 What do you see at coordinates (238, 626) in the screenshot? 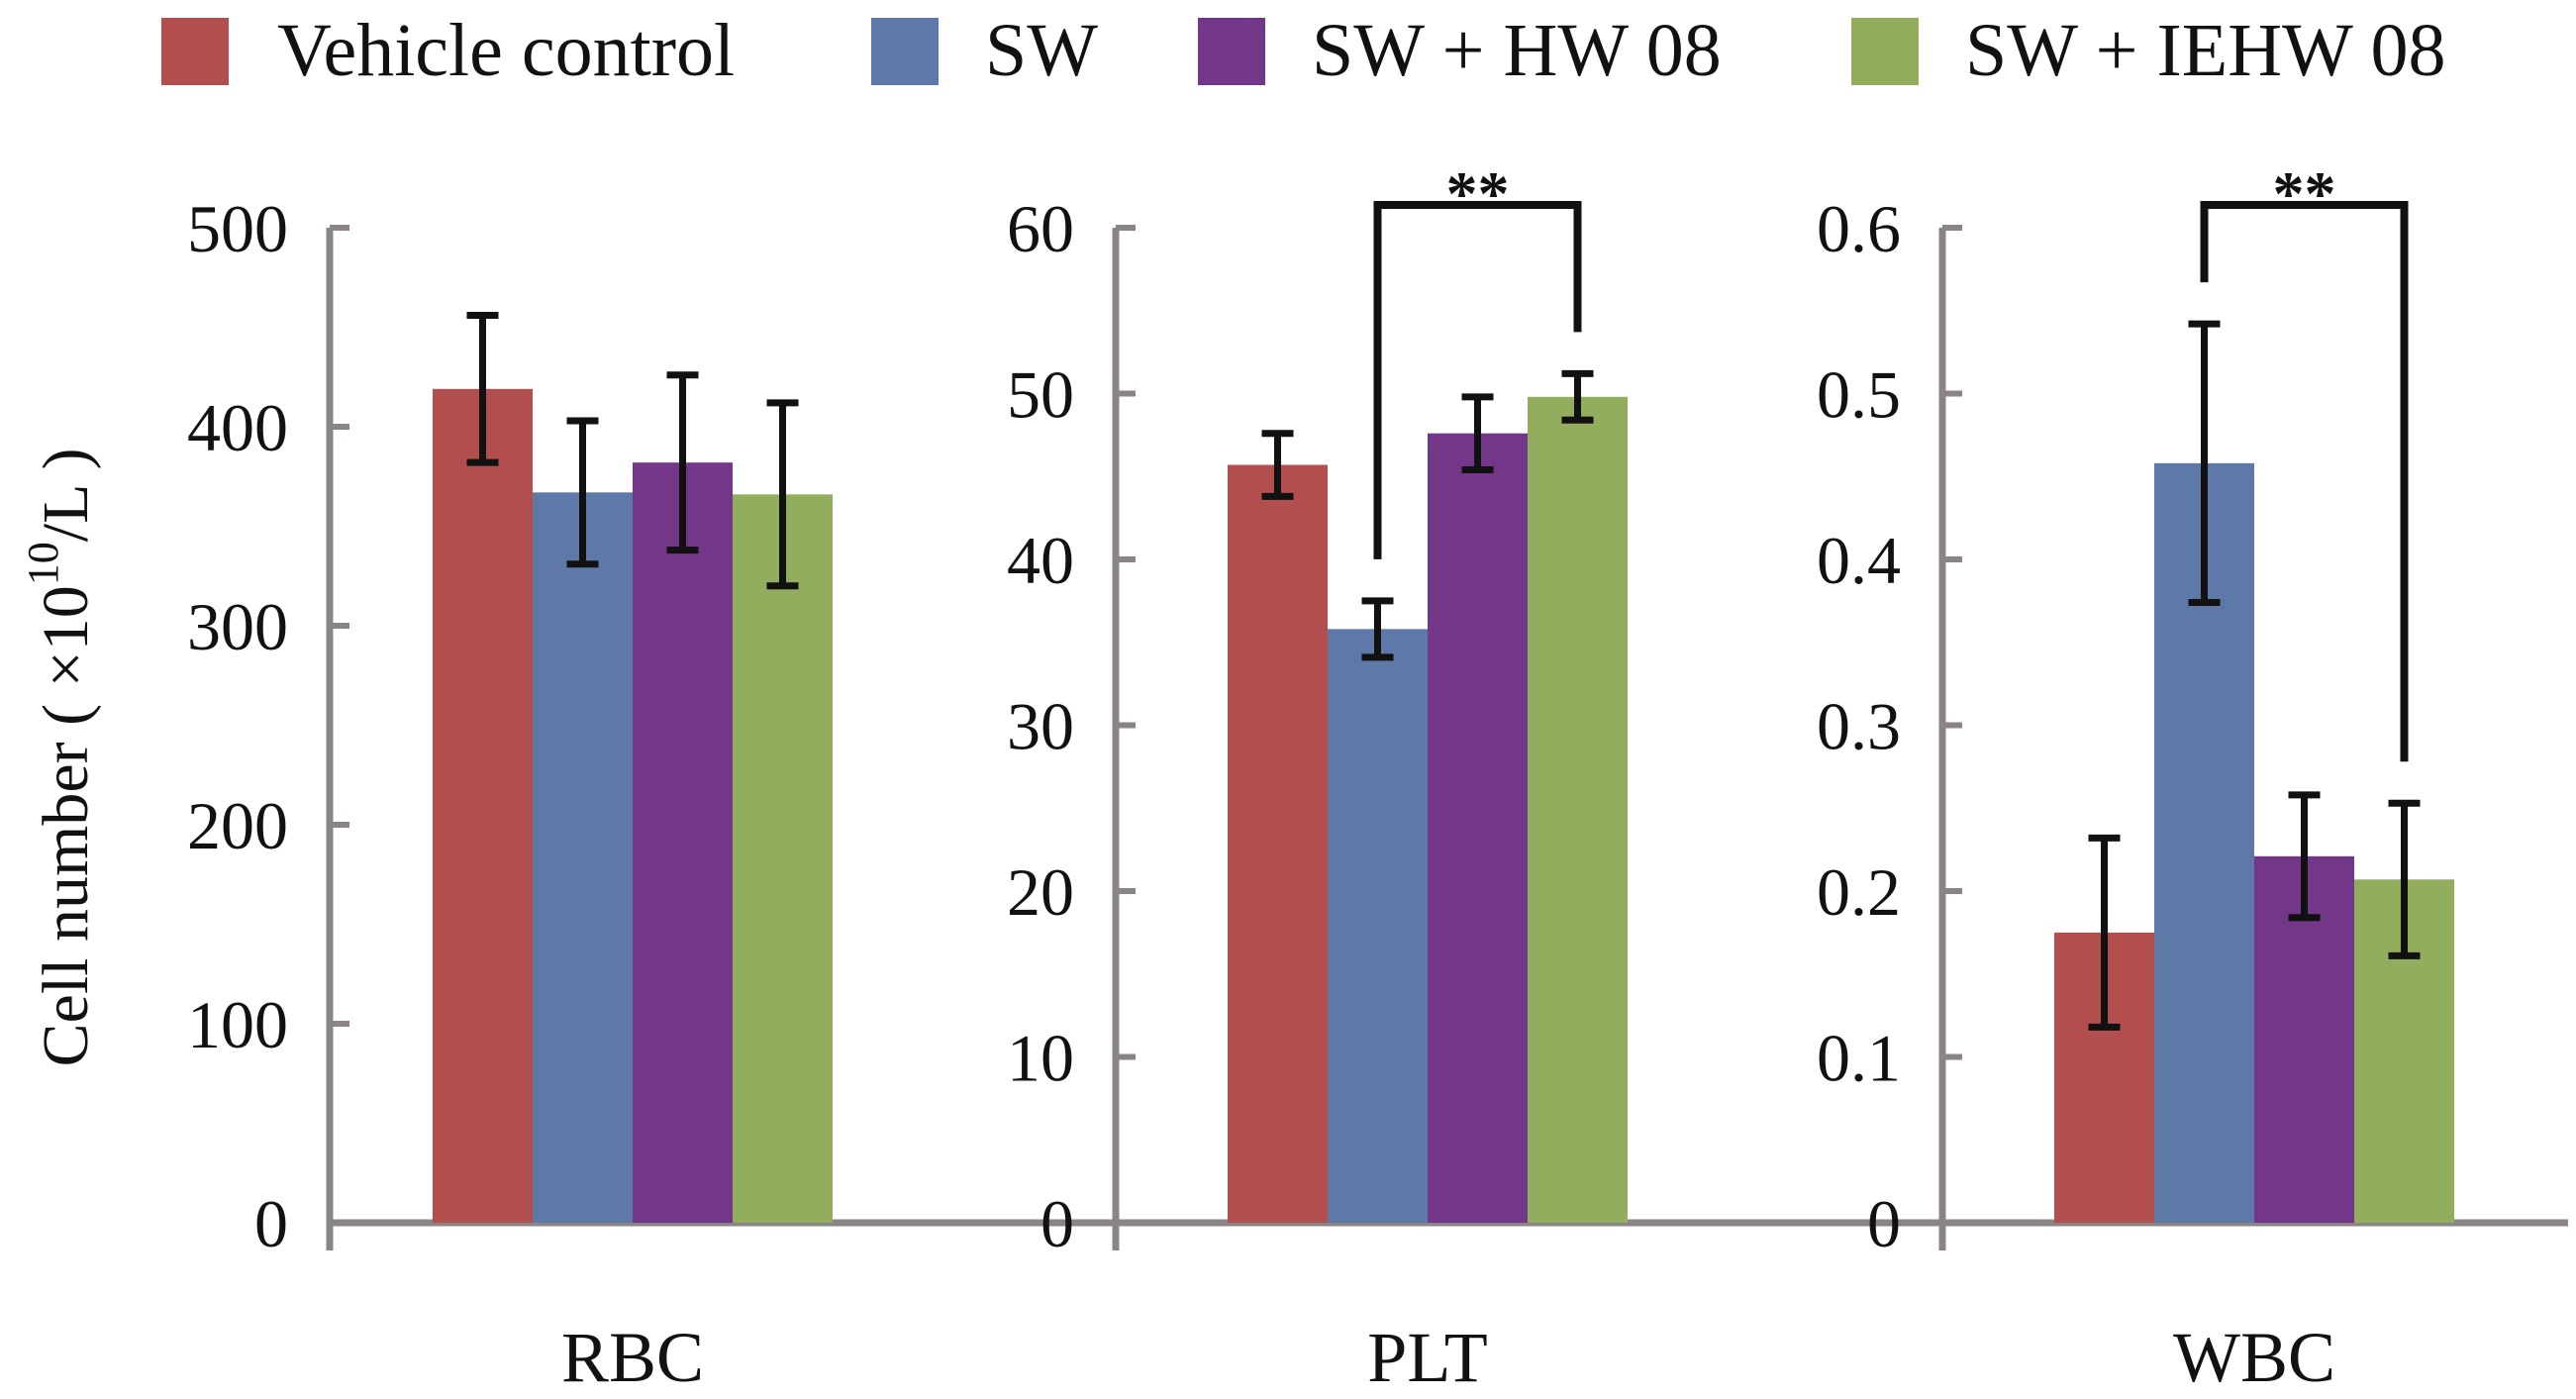
I see `y-tick-label: 300` at bounding box center [238, 626].